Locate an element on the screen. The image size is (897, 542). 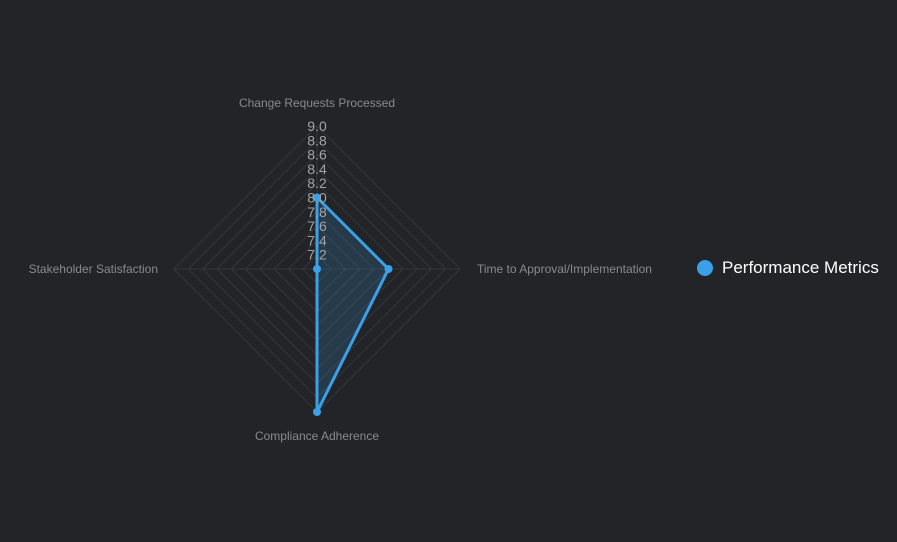
tick-label: 8.8 is located at coordinates (317, 140).